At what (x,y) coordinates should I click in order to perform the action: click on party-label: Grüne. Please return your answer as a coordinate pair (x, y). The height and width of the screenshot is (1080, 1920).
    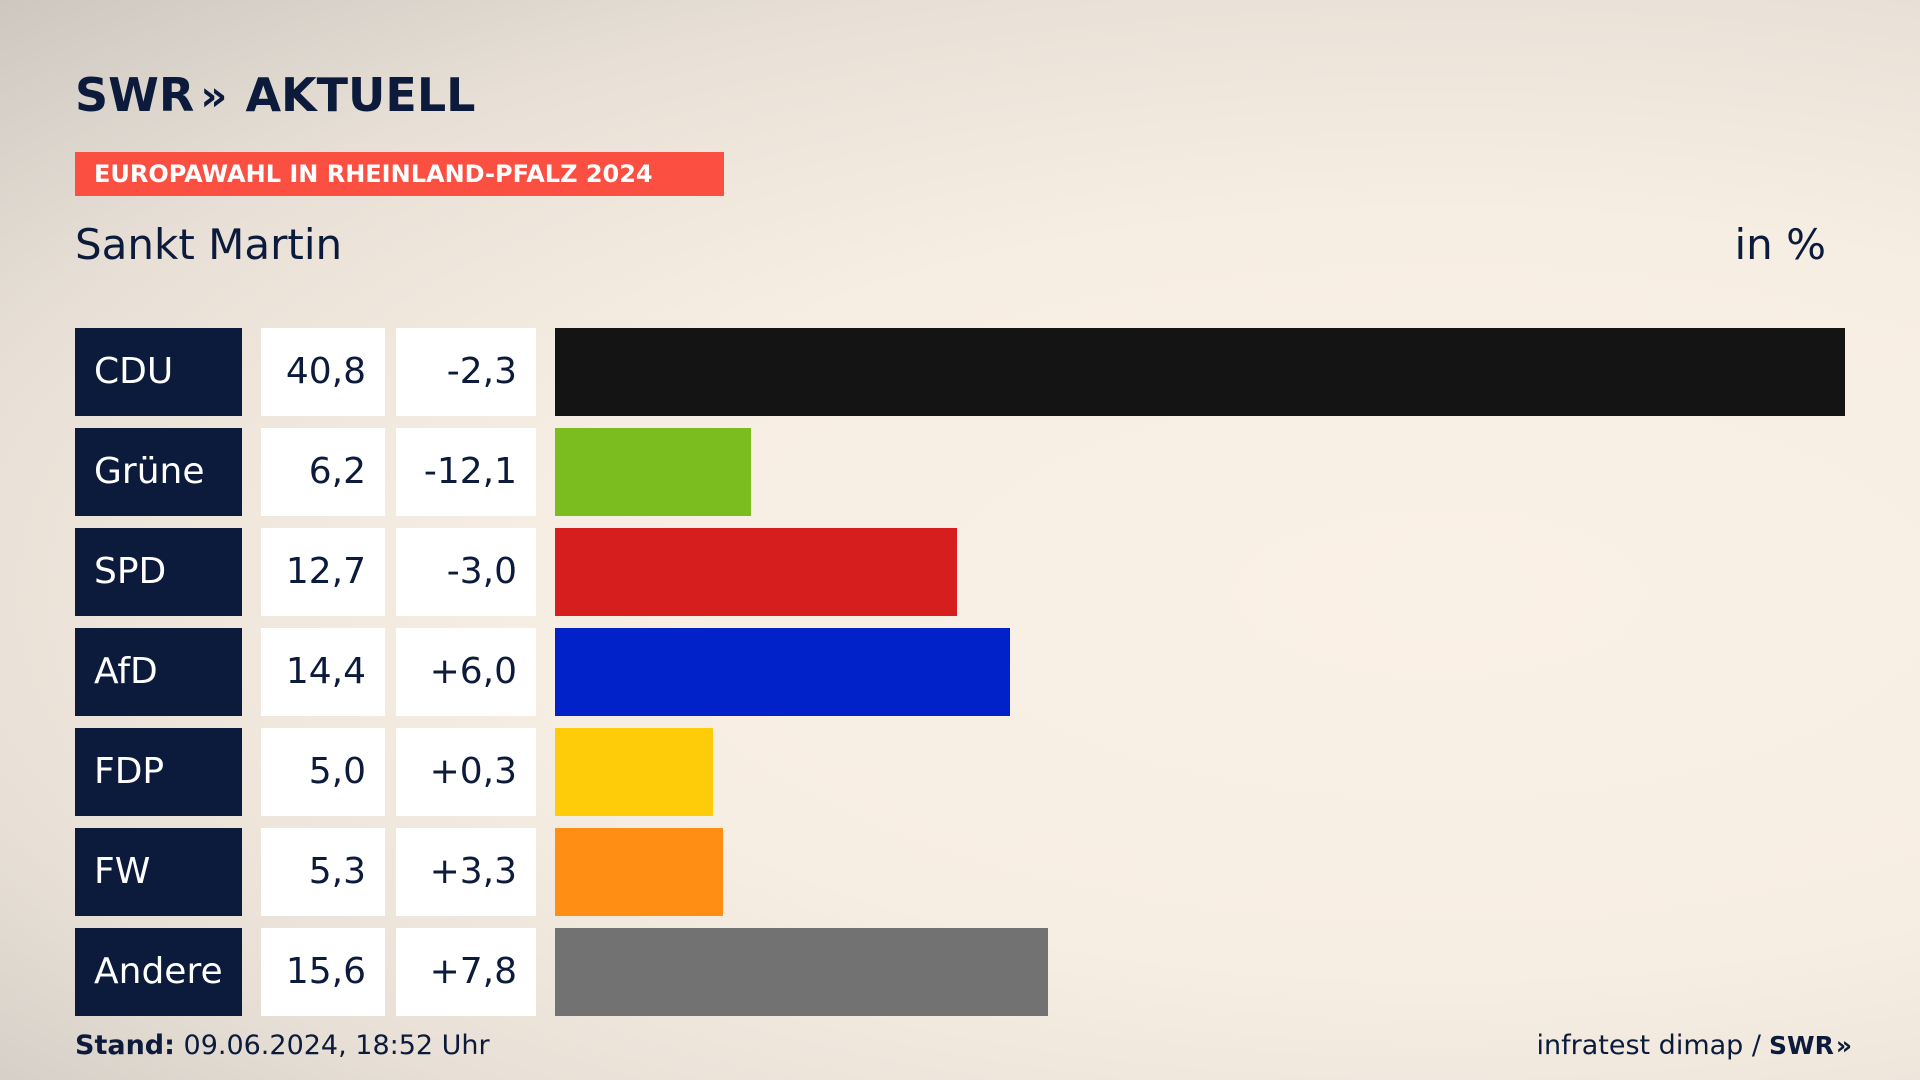
    Looking at the image, I should click on (158, 472).